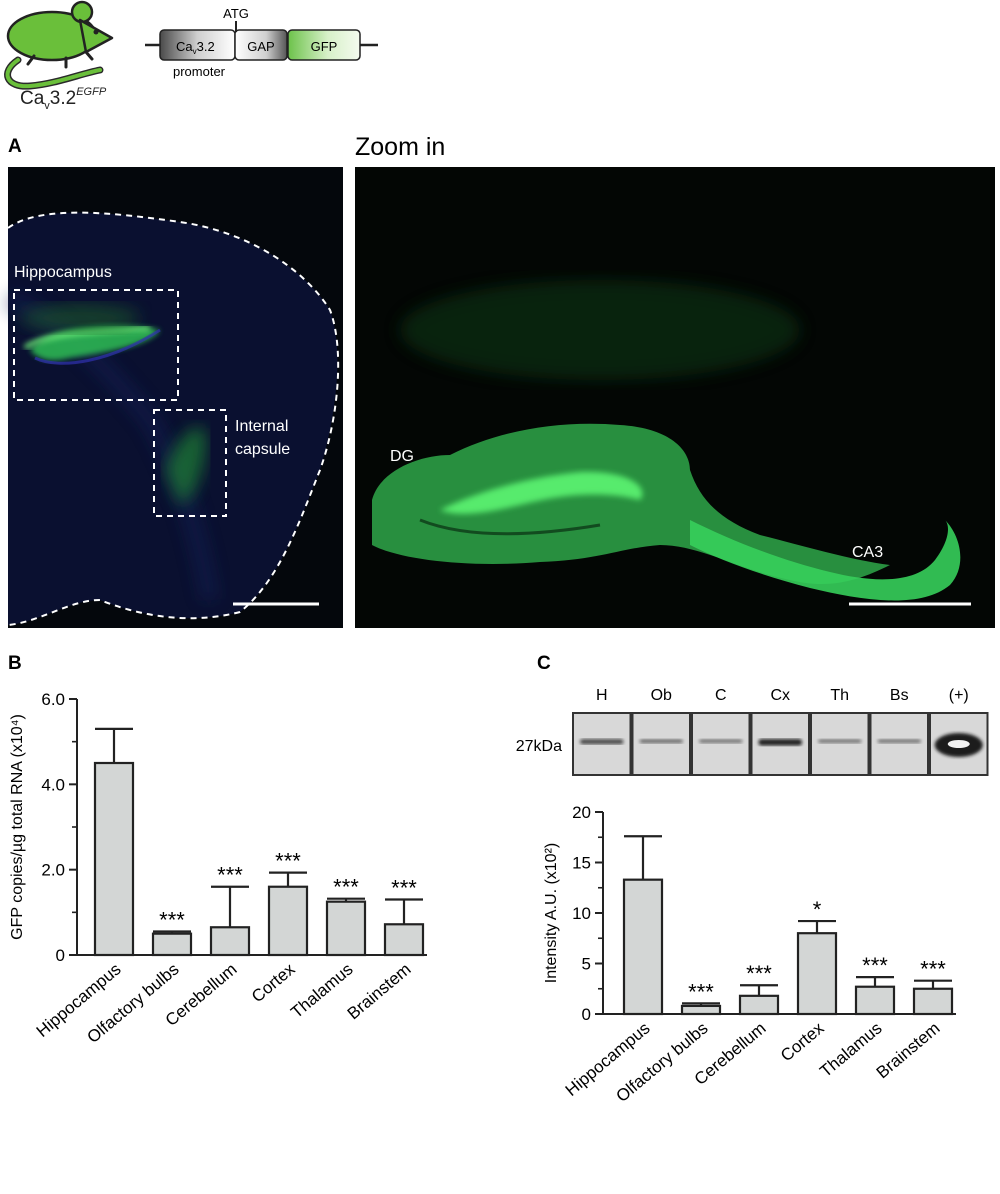 This screenshot has height=1194, width=1000. Describe the element at coordinates (82, 12) in the screenshot. I see `mouse-ear` at that location.